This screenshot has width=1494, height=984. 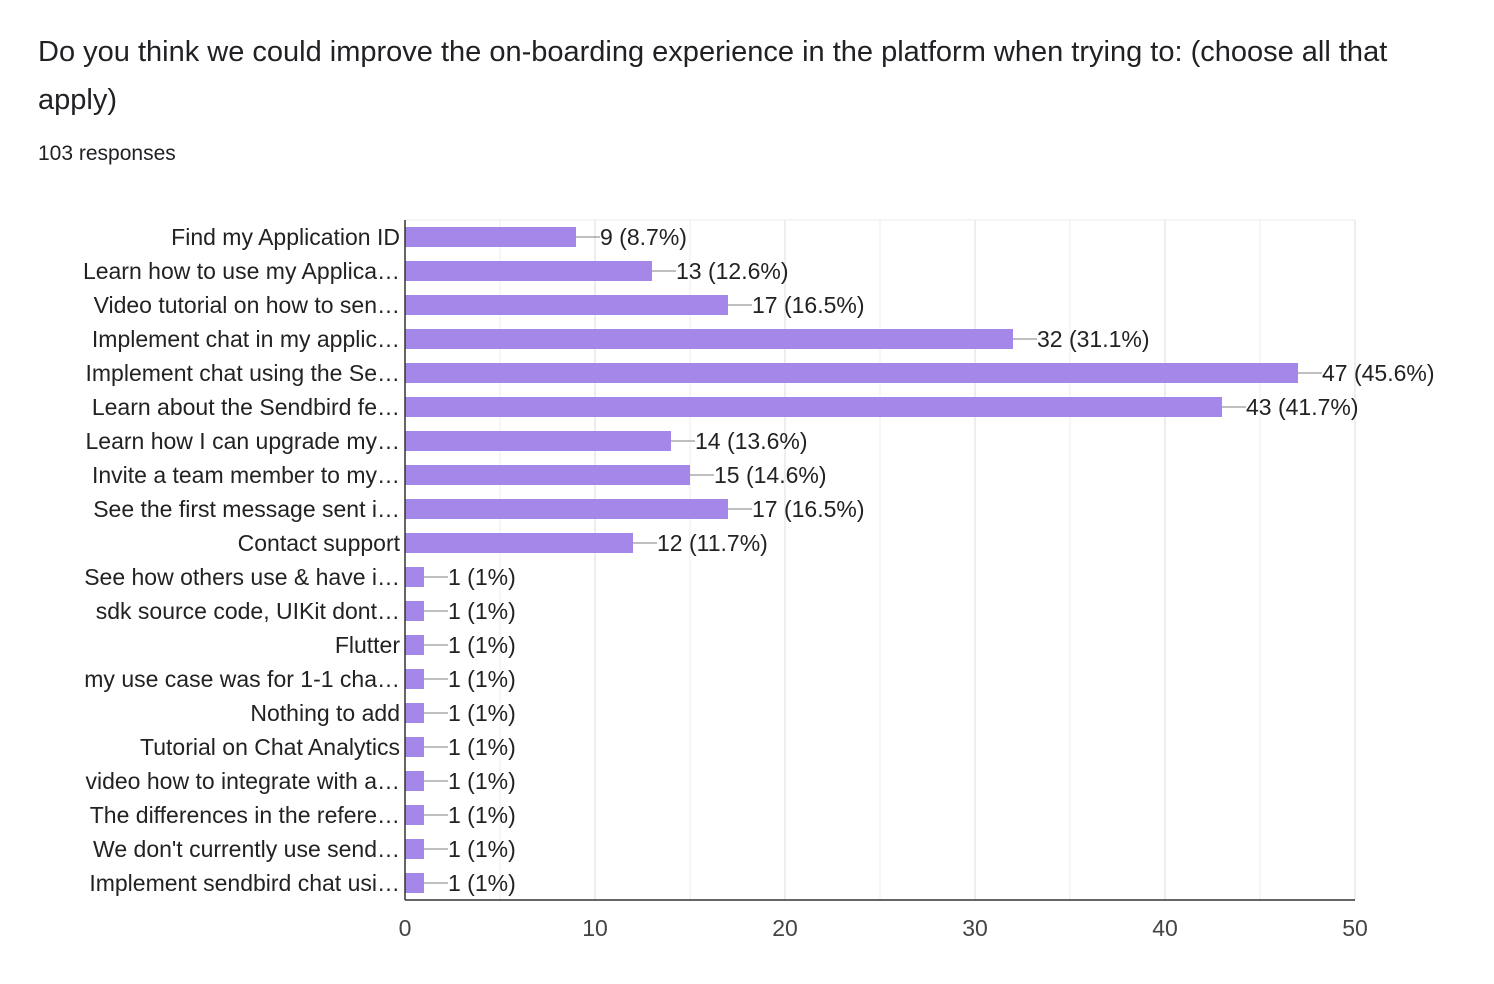 What do you see at coordinates (975, 928) in the screenshot?
I see `x-tick-label: 30` at bounding box center [975, 928].